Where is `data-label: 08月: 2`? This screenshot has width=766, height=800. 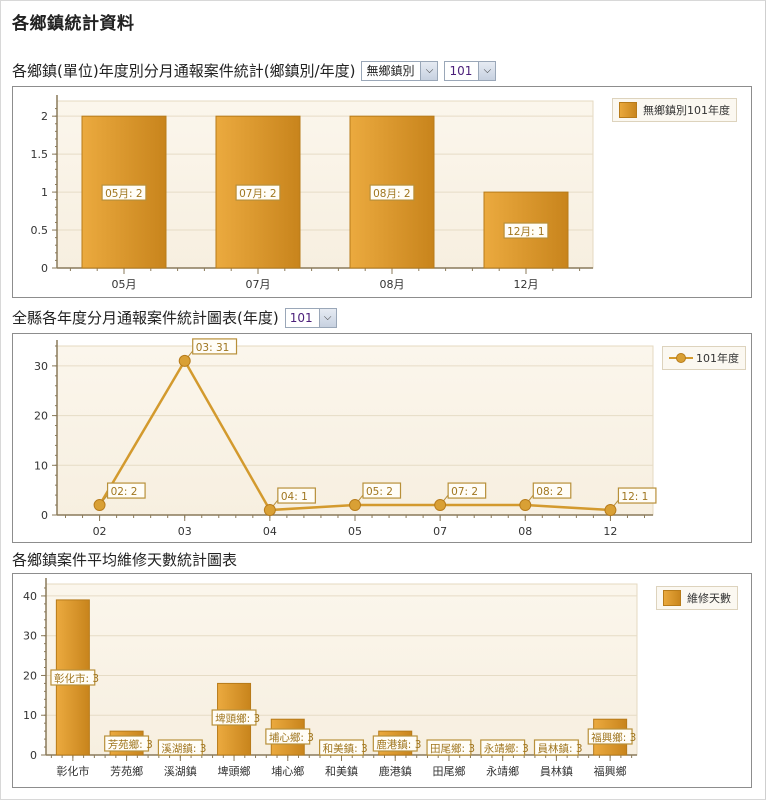
data-label: 08月: 2 is located at coordinates (391, 194).